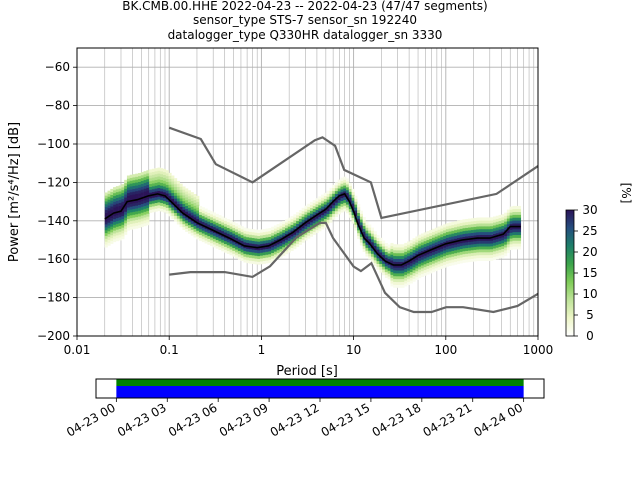  I want to click on x-tick-label: 1, so click(262, 350).